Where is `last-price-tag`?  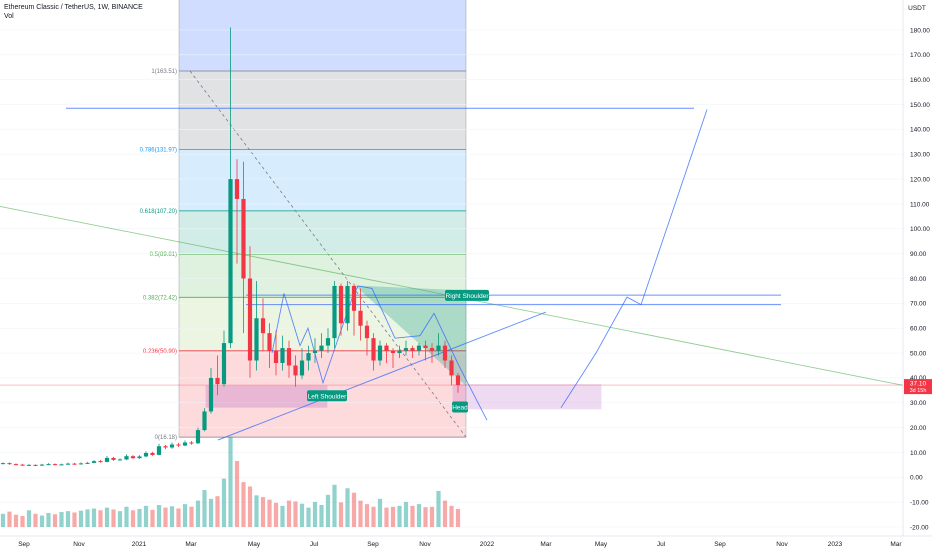
last-price-tag is located at coordinates (918, 387).